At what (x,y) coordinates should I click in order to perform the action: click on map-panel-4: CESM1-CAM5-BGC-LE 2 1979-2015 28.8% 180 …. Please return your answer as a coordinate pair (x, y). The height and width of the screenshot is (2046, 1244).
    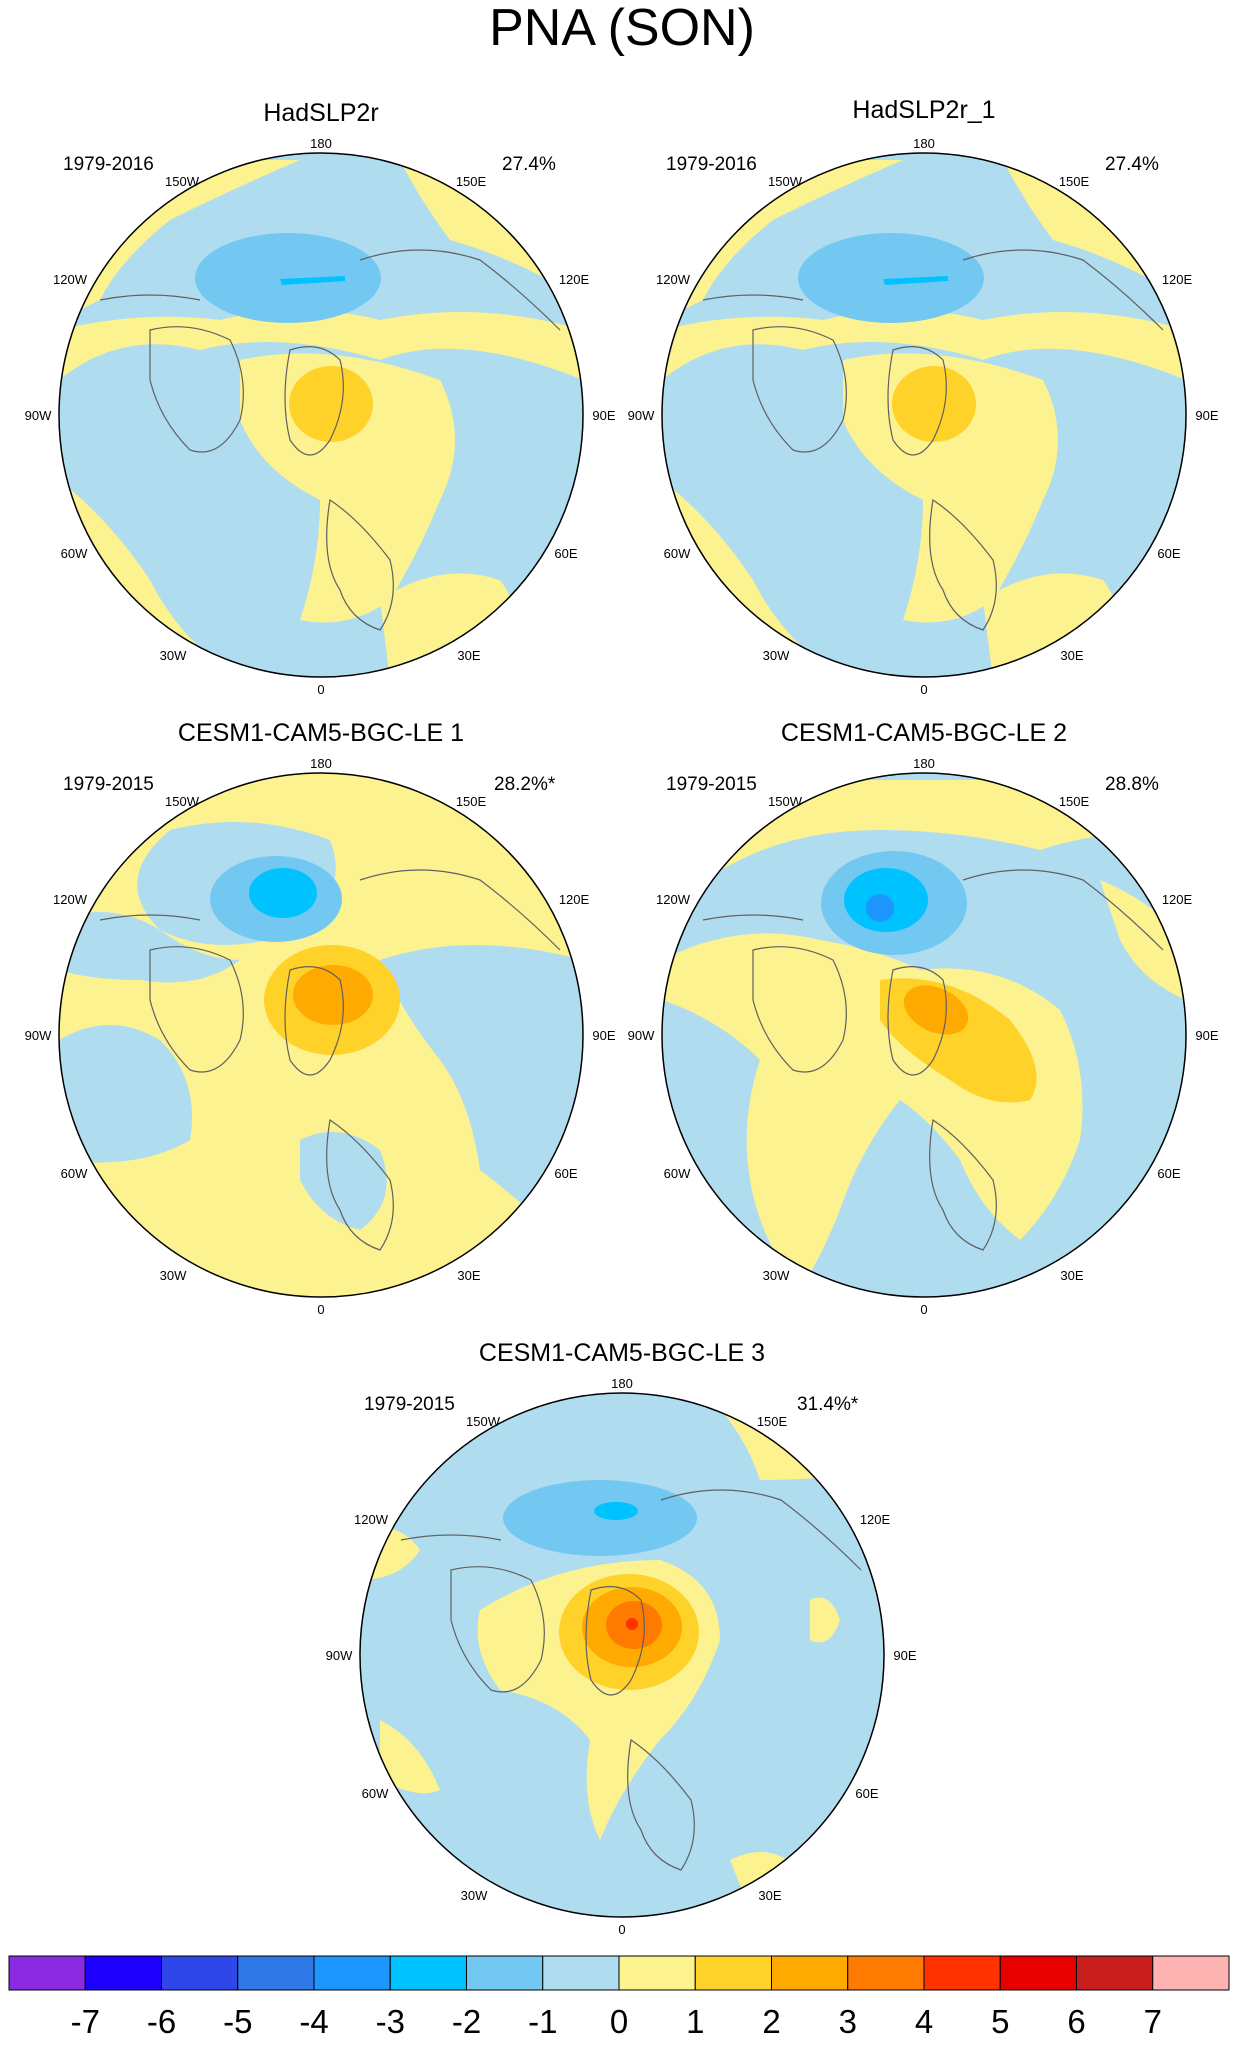
    Looking at the image, I should click on (923, 1018).